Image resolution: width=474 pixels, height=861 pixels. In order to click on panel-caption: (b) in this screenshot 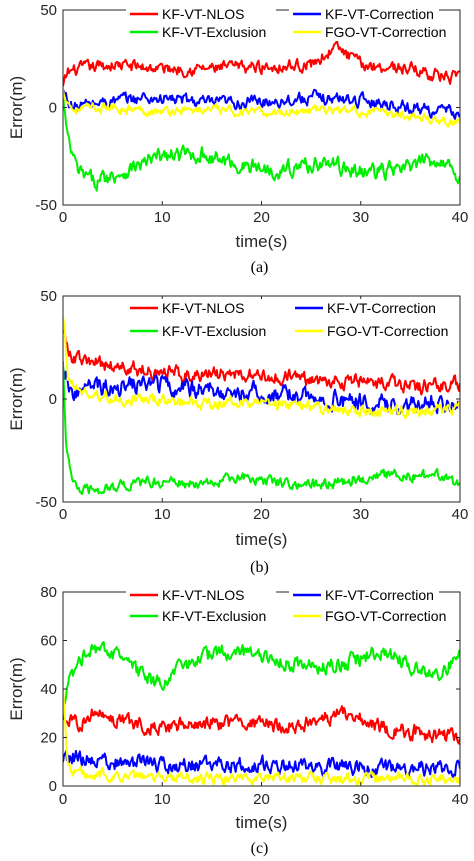, I will do `click(259, 567)`.